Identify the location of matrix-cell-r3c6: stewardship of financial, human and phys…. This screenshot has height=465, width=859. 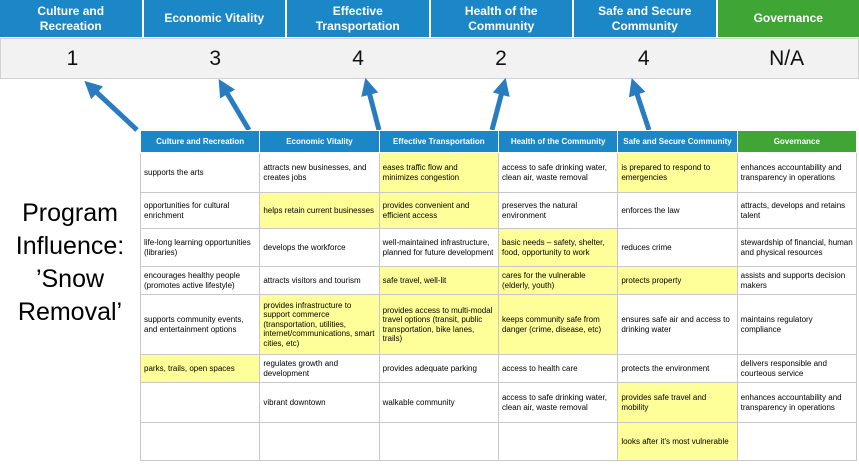
(797, 247).